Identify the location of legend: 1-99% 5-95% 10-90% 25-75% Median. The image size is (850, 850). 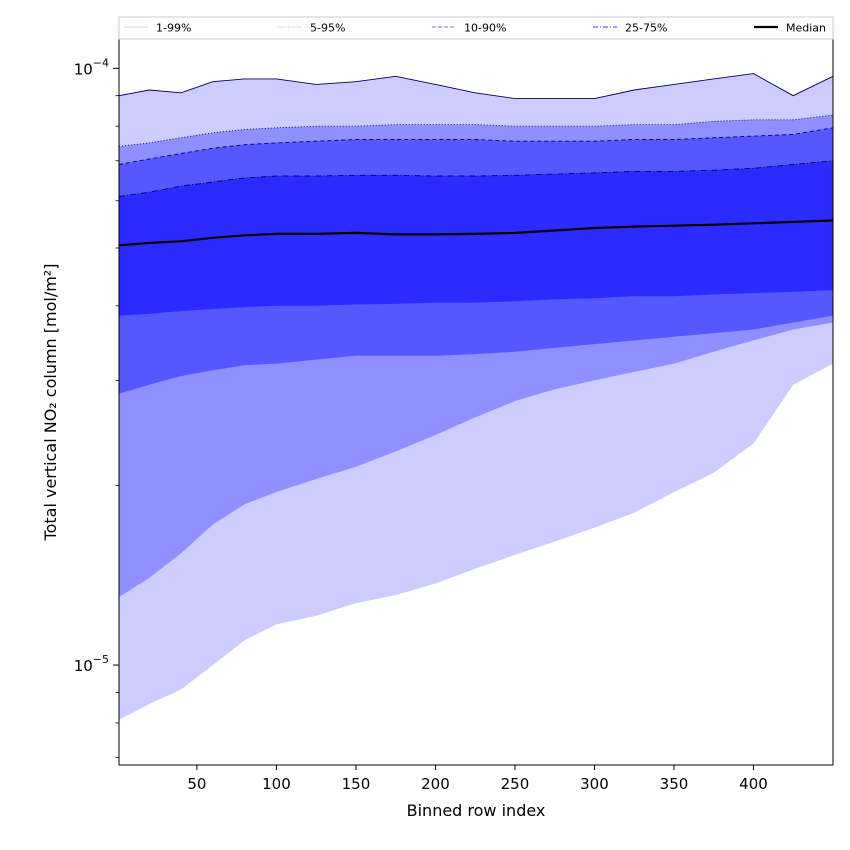
(476, 28).